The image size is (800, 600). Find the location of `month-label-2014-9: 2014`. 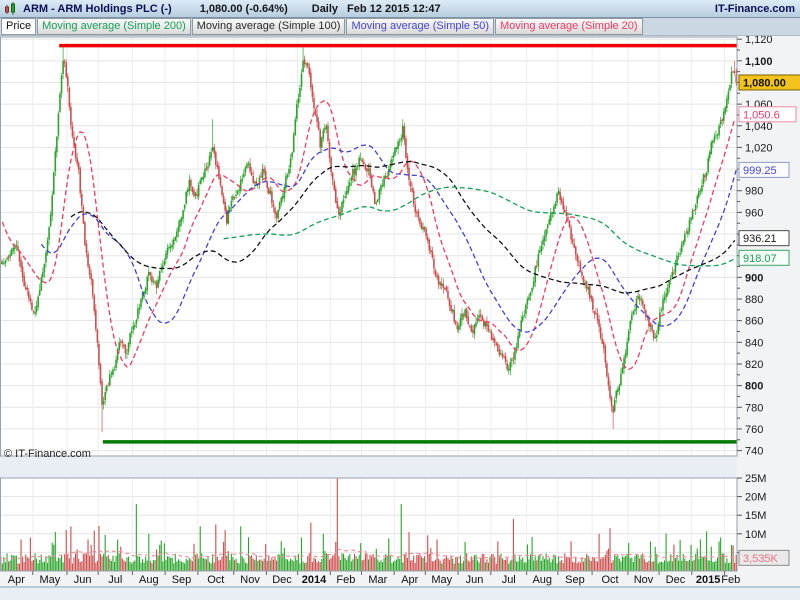

month-label-2014-9: 2014 is located at coordinates (314, 580).